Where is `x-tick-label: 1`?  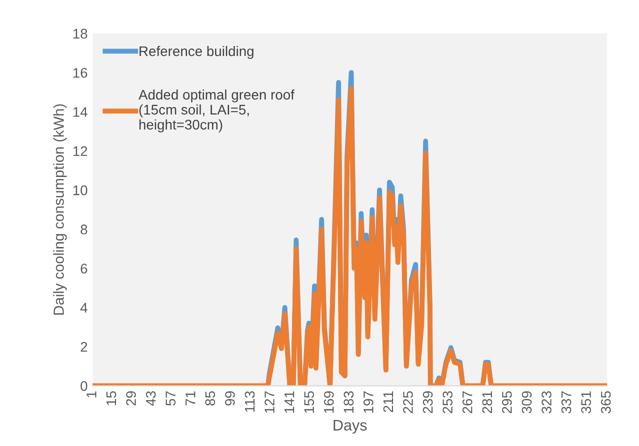 x-tick-label: 1 is located at coordinates (91, 394).